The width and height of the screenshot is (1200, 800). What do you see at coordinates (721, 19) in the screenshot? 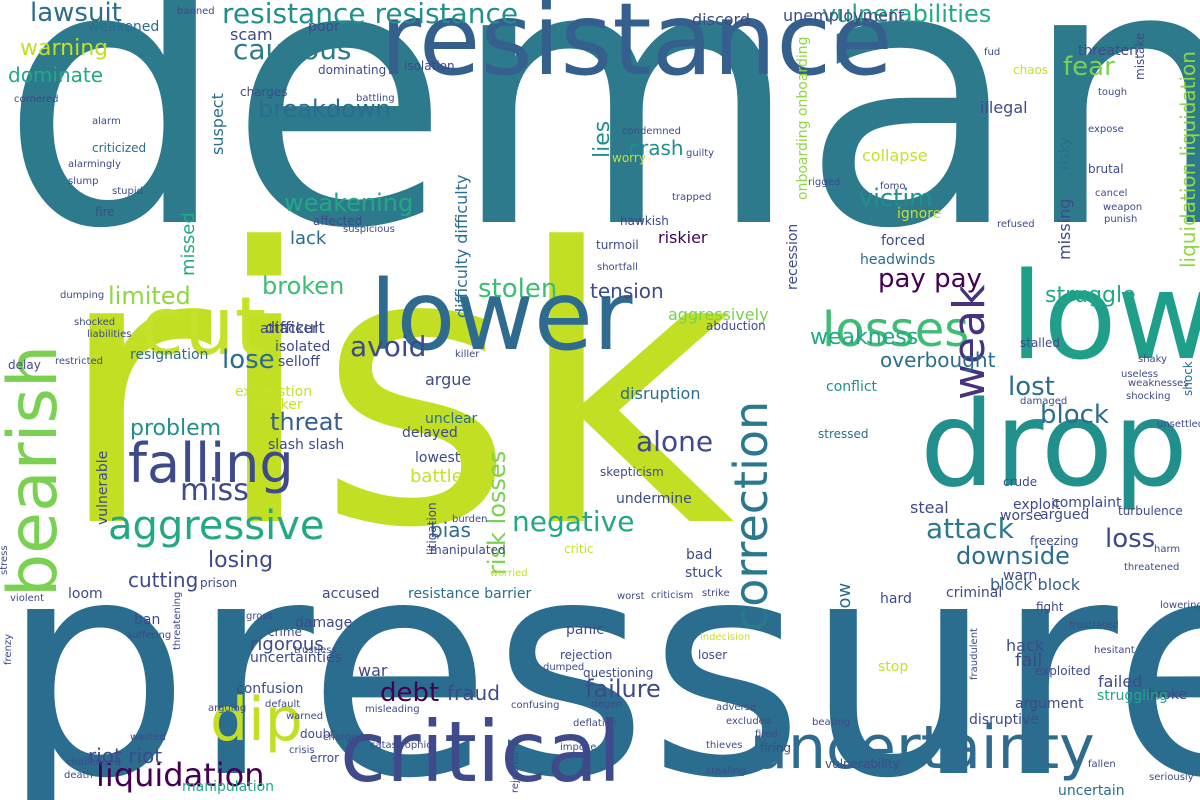
I see `word: discord` at bounding box center [721, 19].